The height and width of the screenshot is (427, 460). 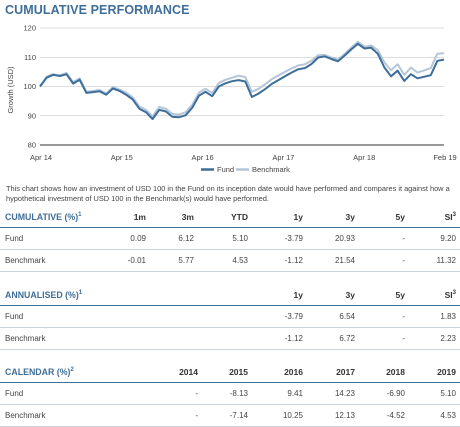 What do you see at coordinates (275, 415) in the screenshot?
I see `table-cell: 10.25` at bounding box center [275, 415].